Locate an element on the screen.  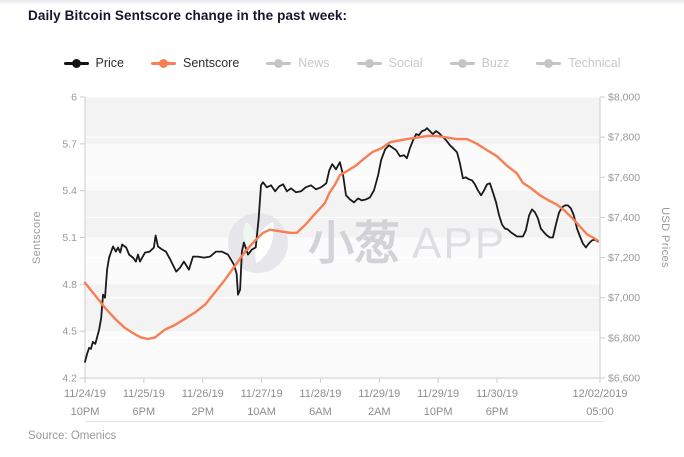
divider is located at coordinates (344, 421).